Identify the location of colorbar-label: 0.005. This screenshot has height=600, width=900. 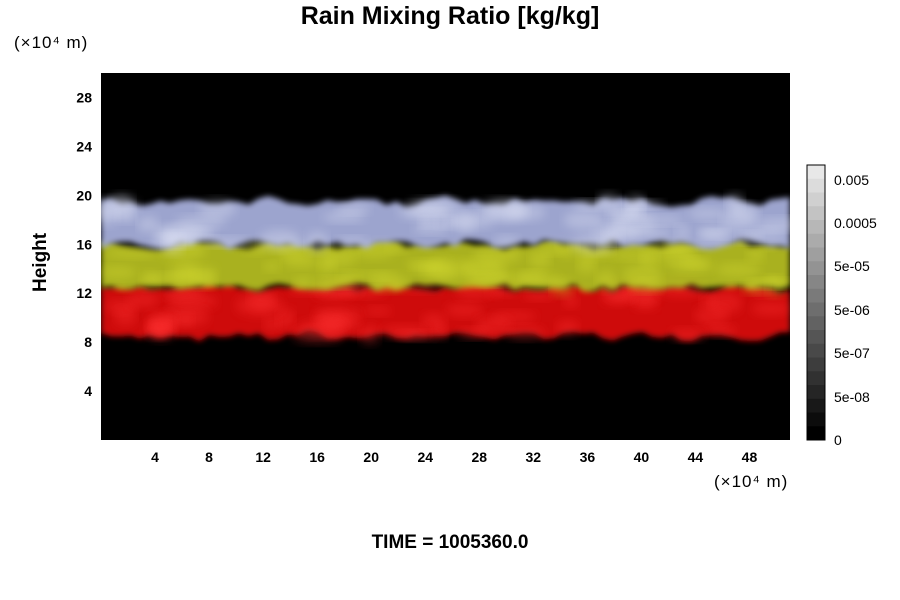
(851, 180).